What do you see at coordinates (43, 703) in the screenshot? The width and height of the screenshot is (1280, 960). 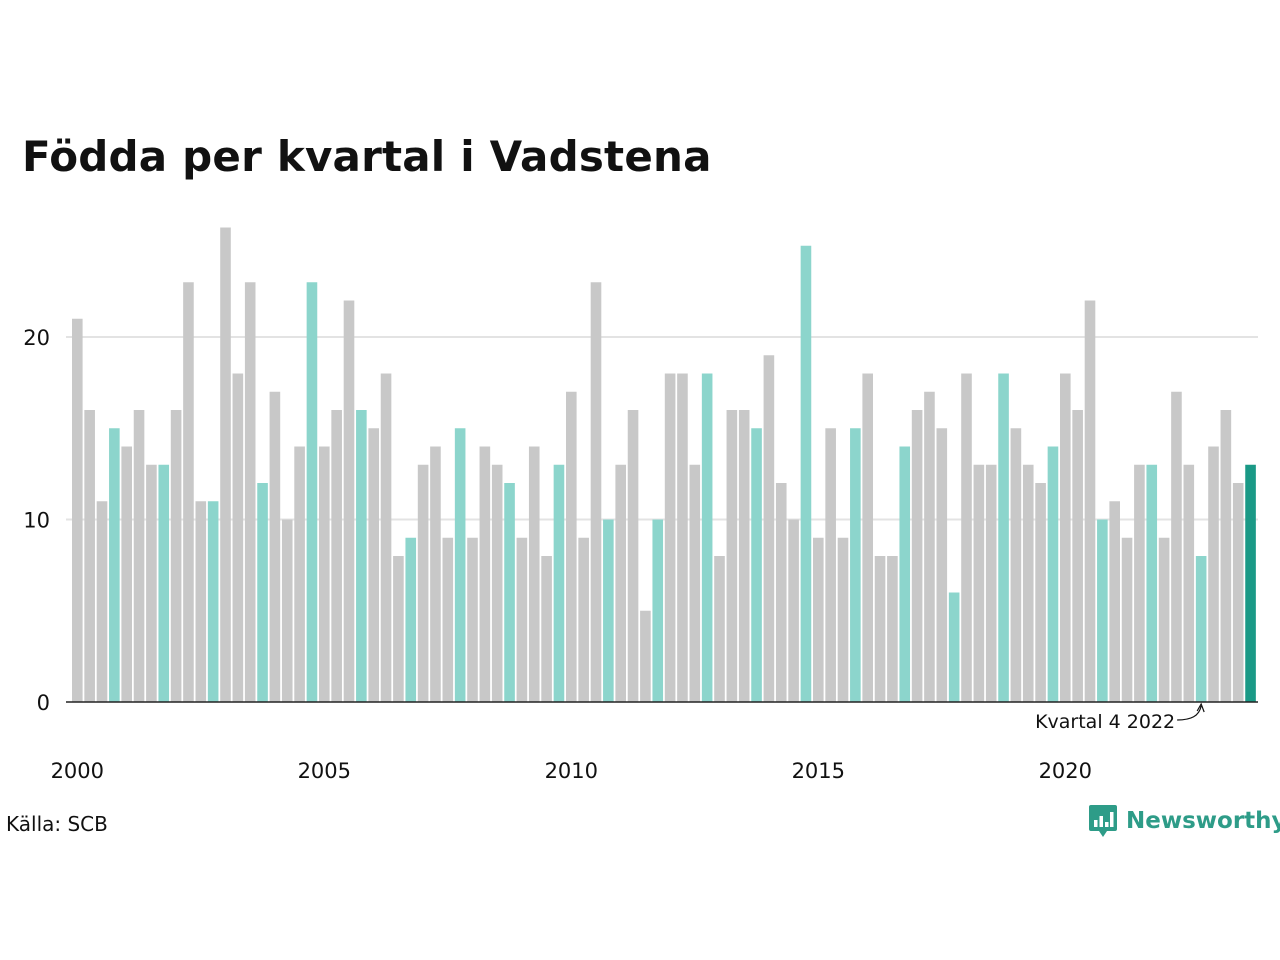 I see `y-tick-label: 0` at bounding box center [43, 703].